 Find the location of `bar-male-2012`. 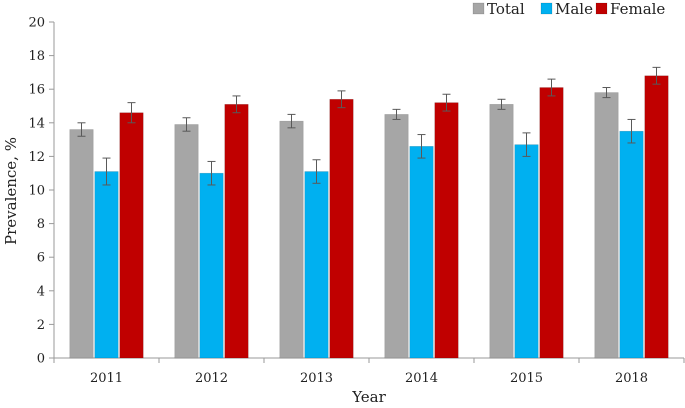

bar-male-2012 is located at coordinates (211, 265).